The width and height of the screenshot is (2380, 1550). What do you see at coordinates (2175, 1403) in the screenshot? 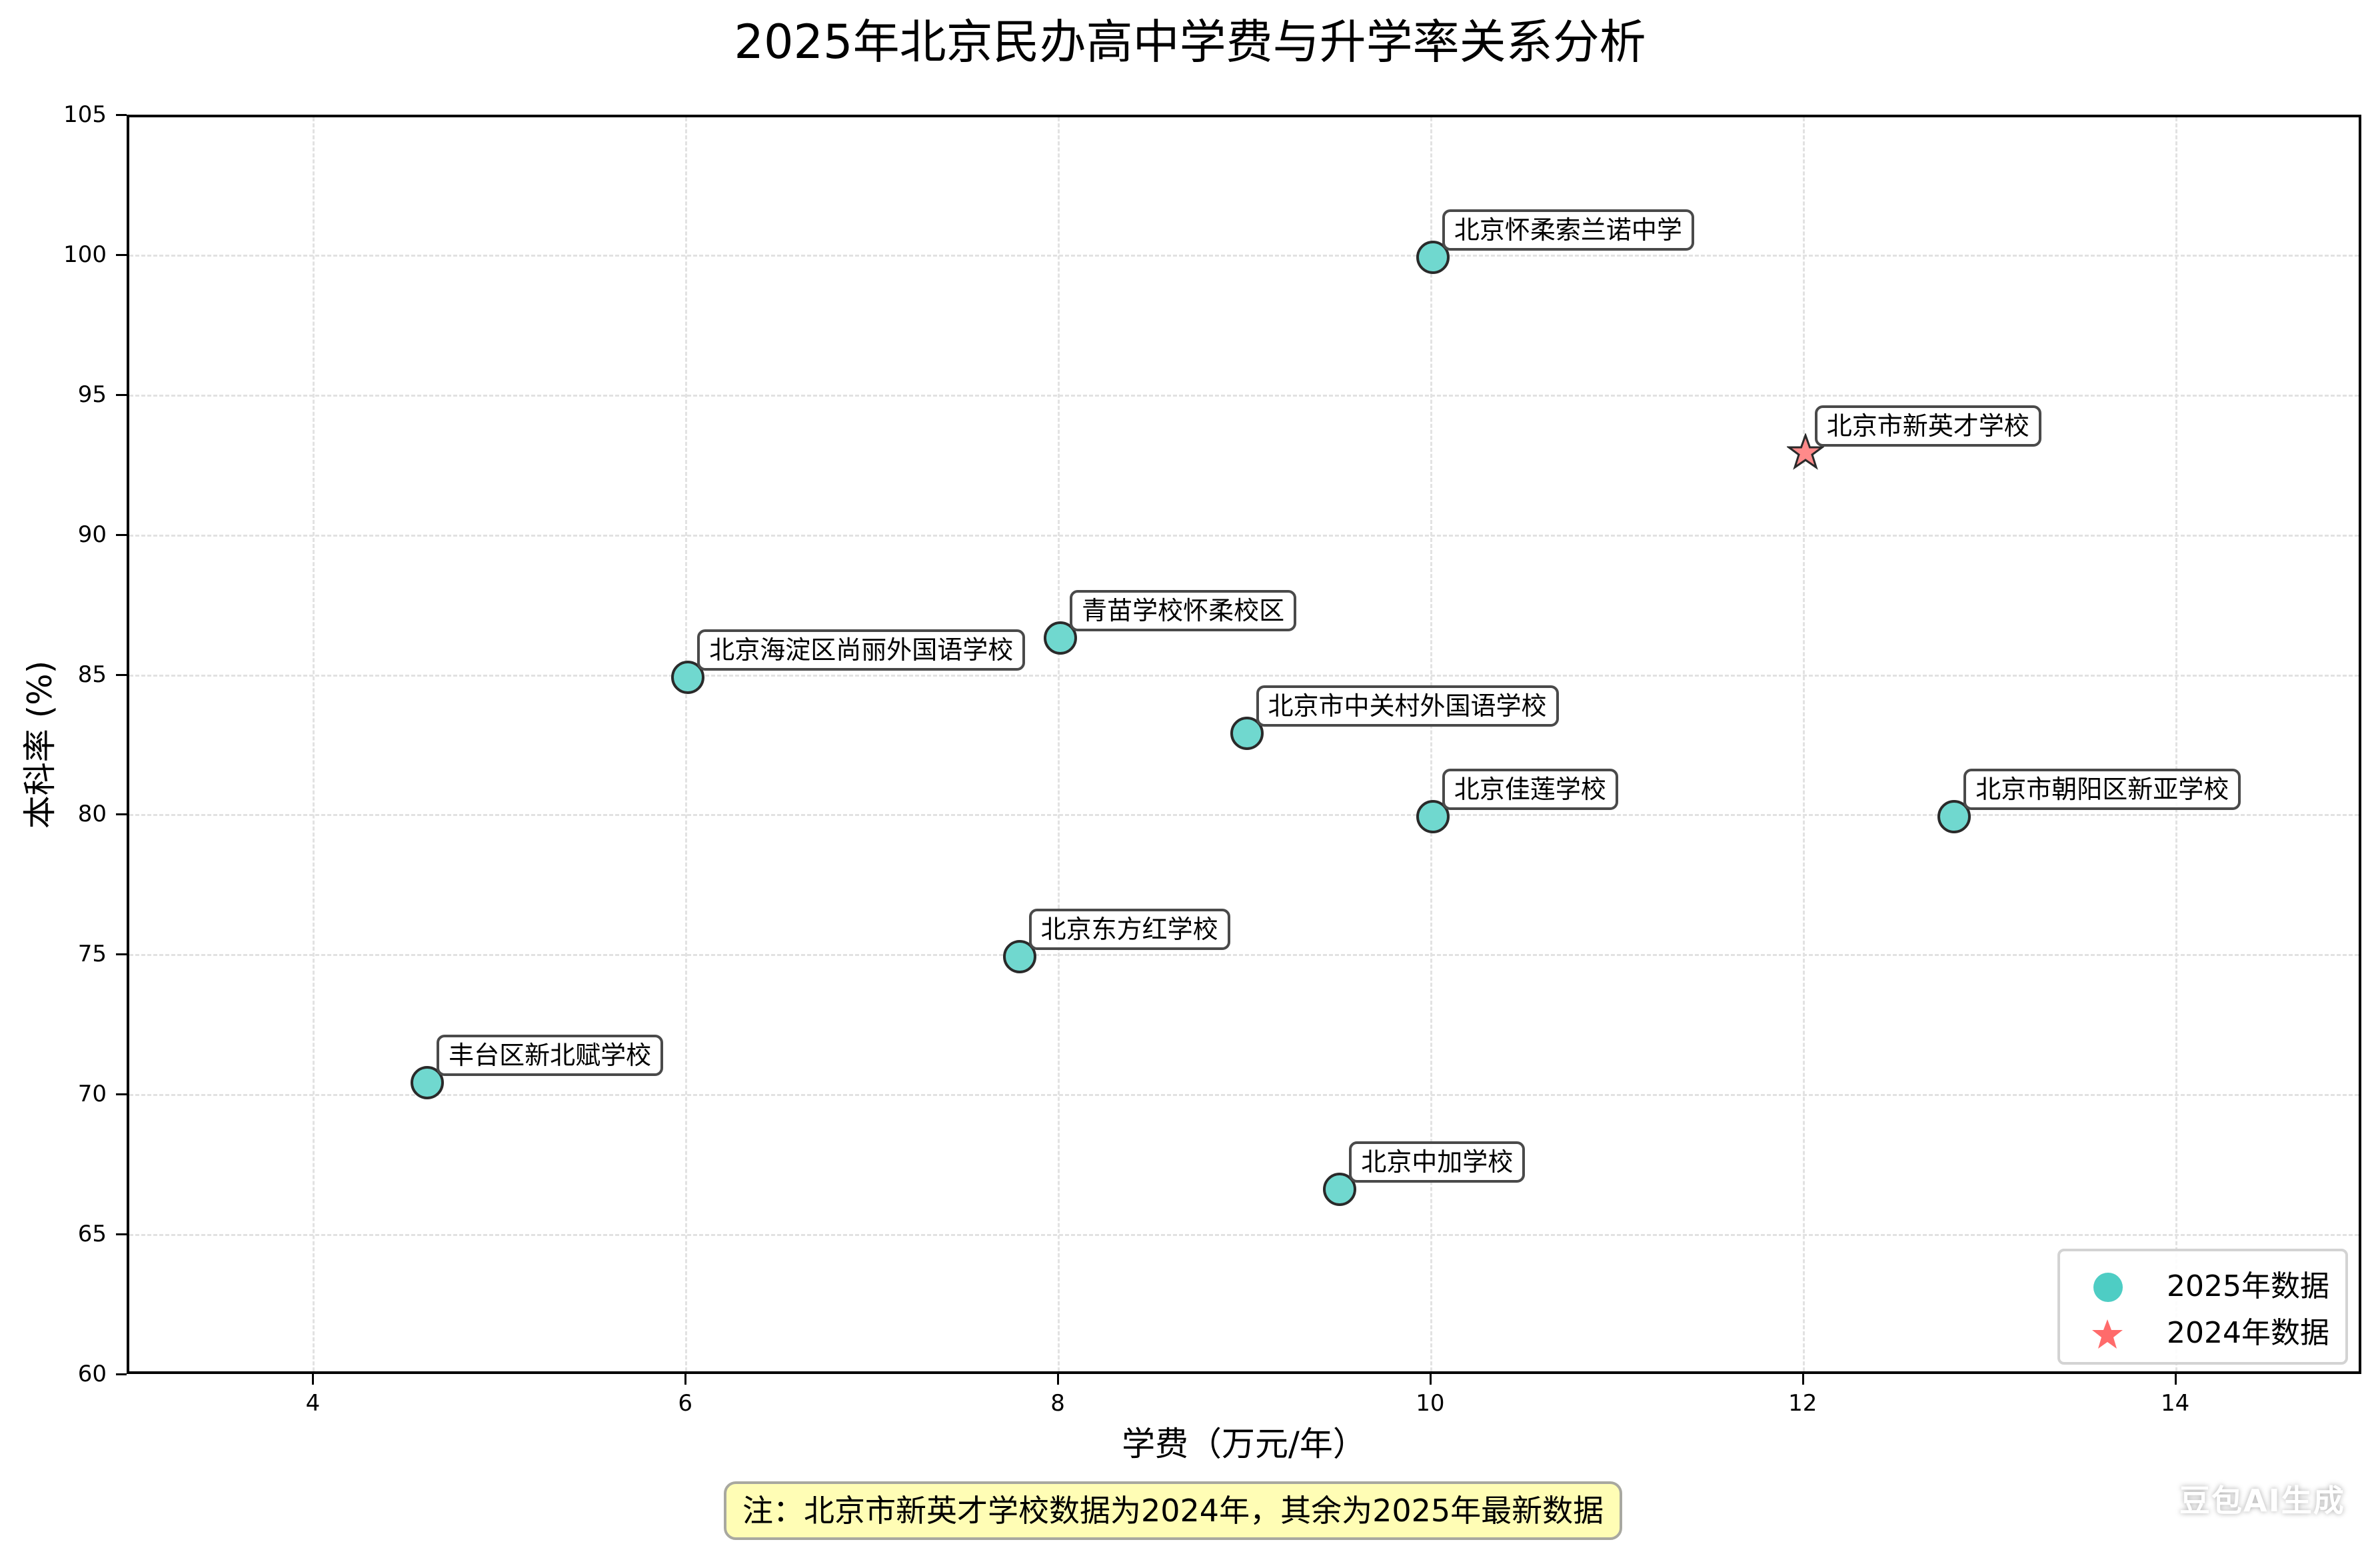
I see `x-tick-label: 14` at bounding box center [2175, 1403].